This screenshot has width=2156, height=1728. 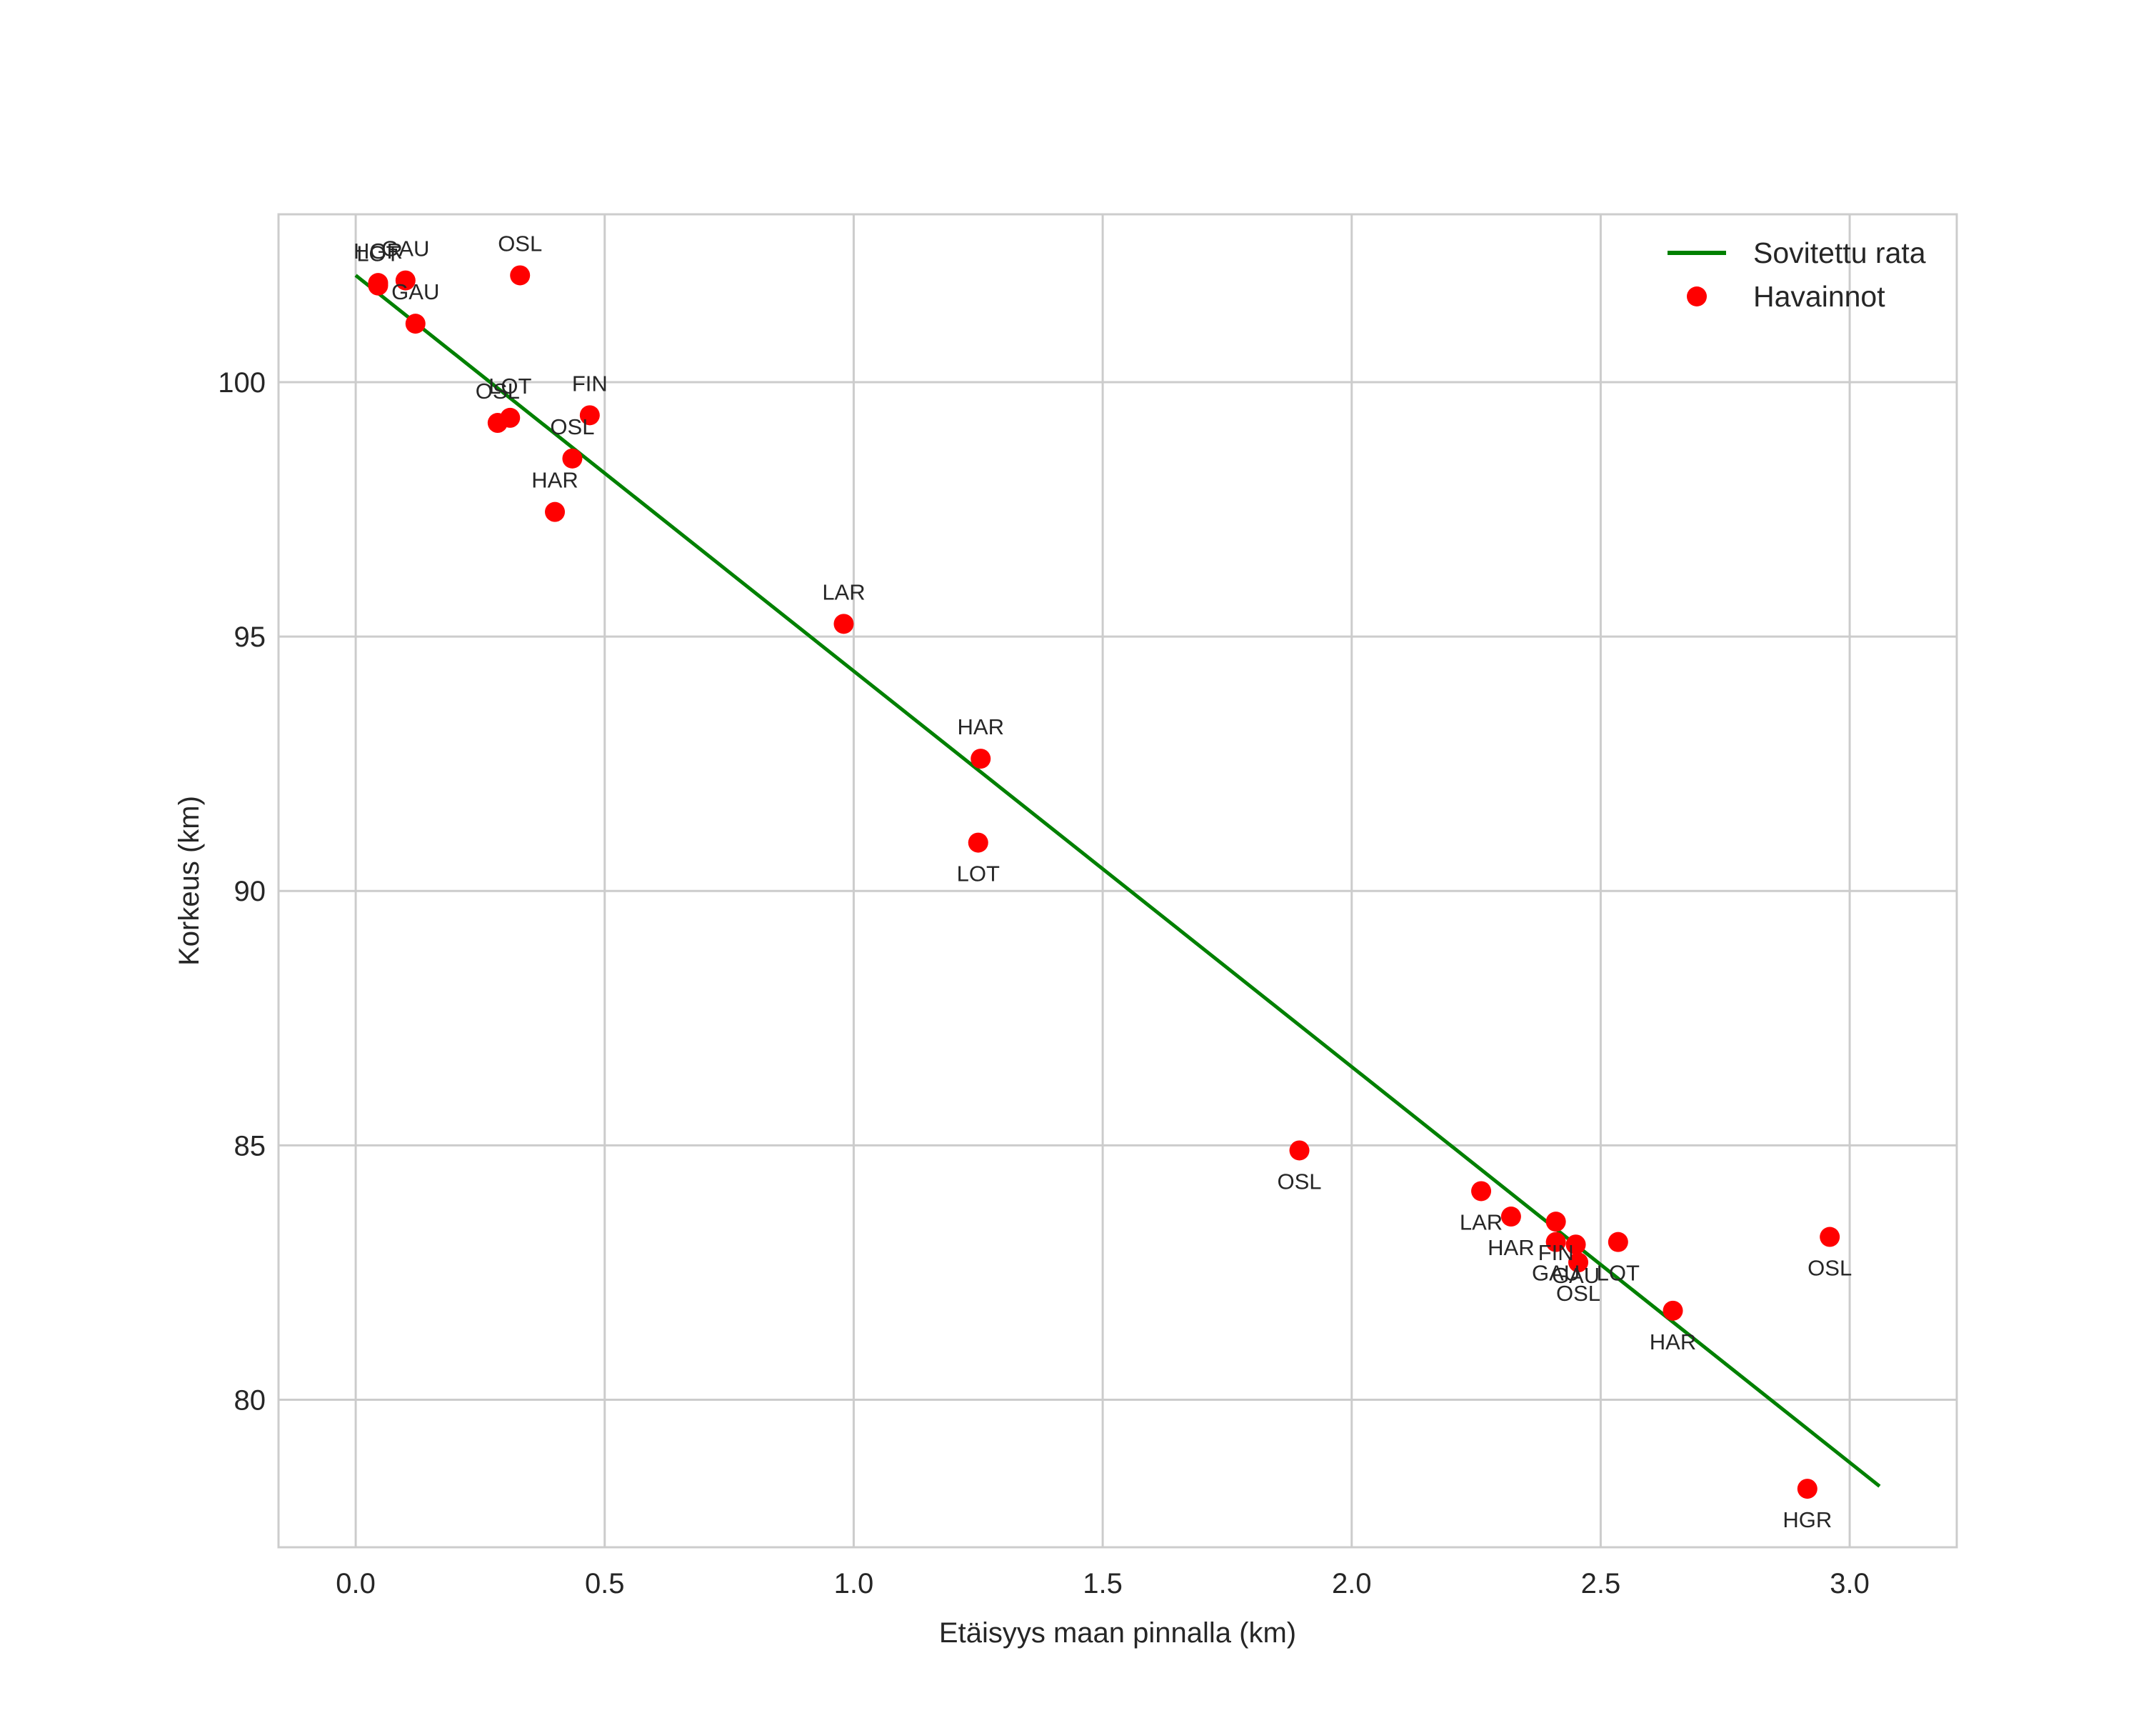 I want to click on legend-label-observations: Havainnot, so click(x=1819, y=296).